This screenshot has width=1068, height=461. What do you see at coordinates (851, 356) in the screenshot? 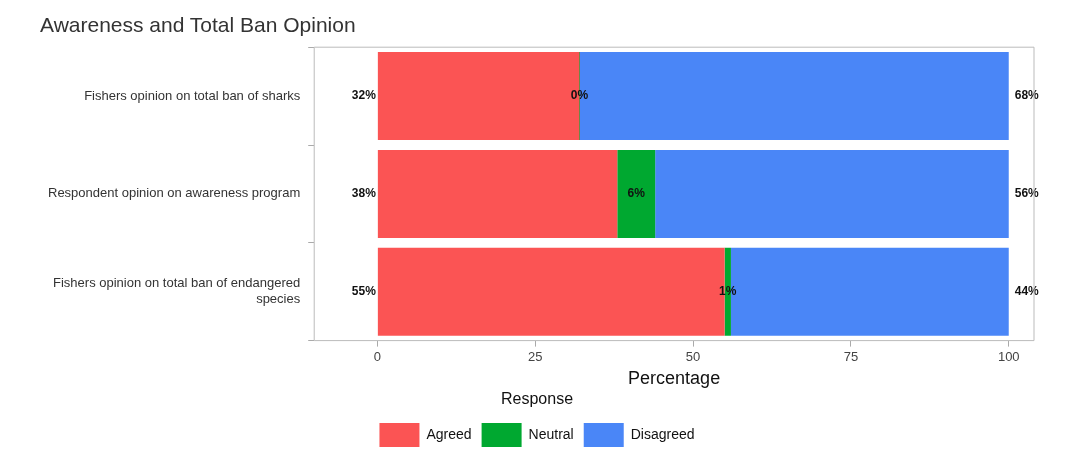
I see `x-tick-label: 75` at bounding box center [851, 356].